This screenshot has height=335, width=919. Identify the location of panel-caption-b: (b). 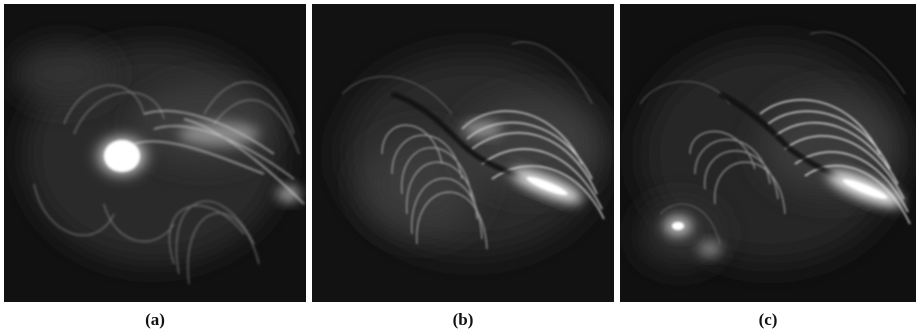
(463, 319).